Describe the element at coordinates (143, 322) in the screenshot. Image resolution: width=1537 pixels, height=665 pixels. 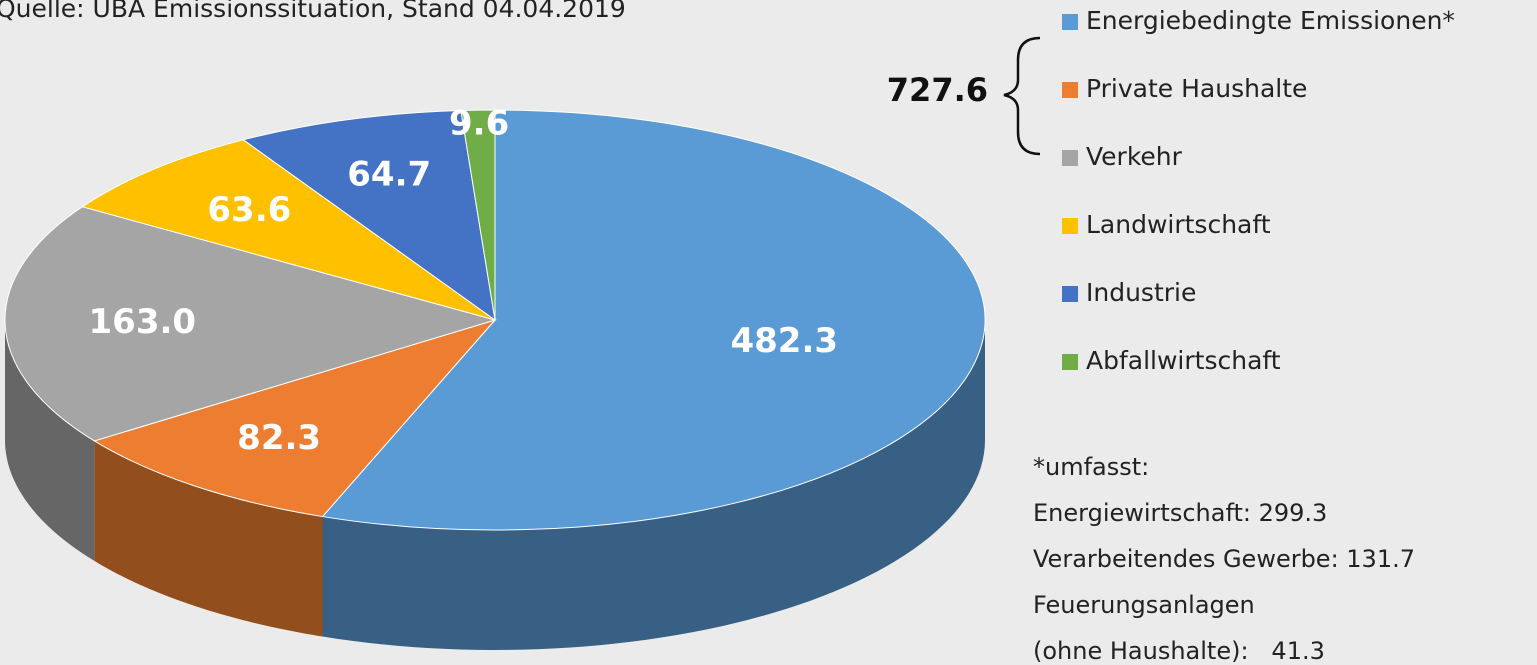
I see `data-label: 163.0` at that location.